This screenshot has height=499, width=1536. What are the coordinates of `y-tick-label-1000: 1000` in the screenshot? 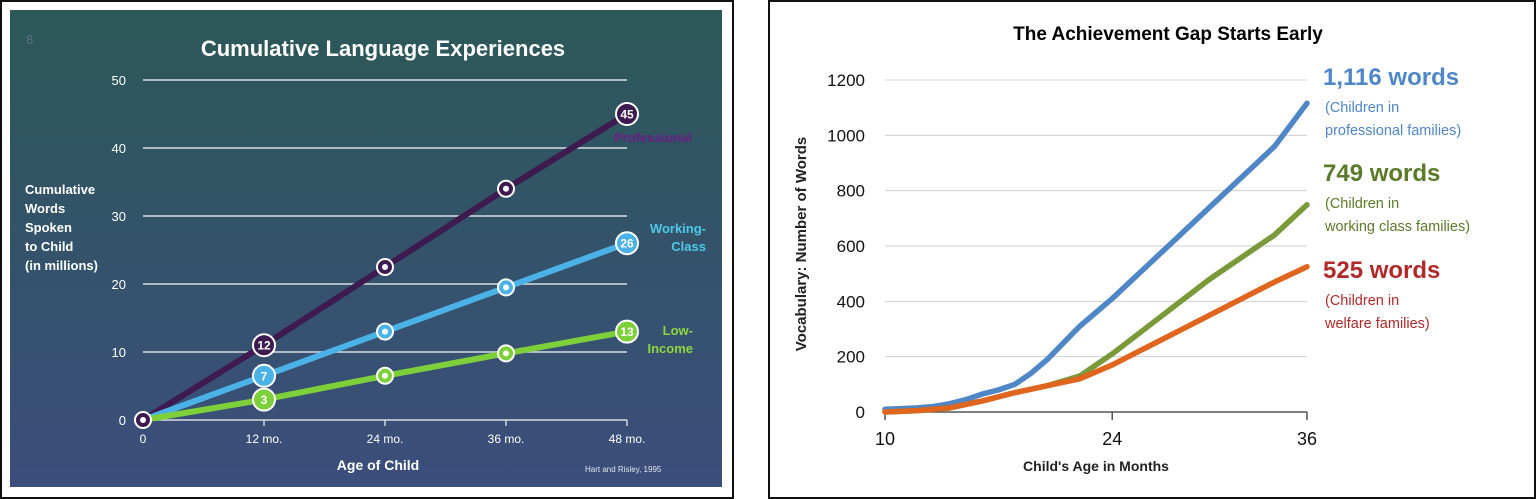 It's located at (846, 135).